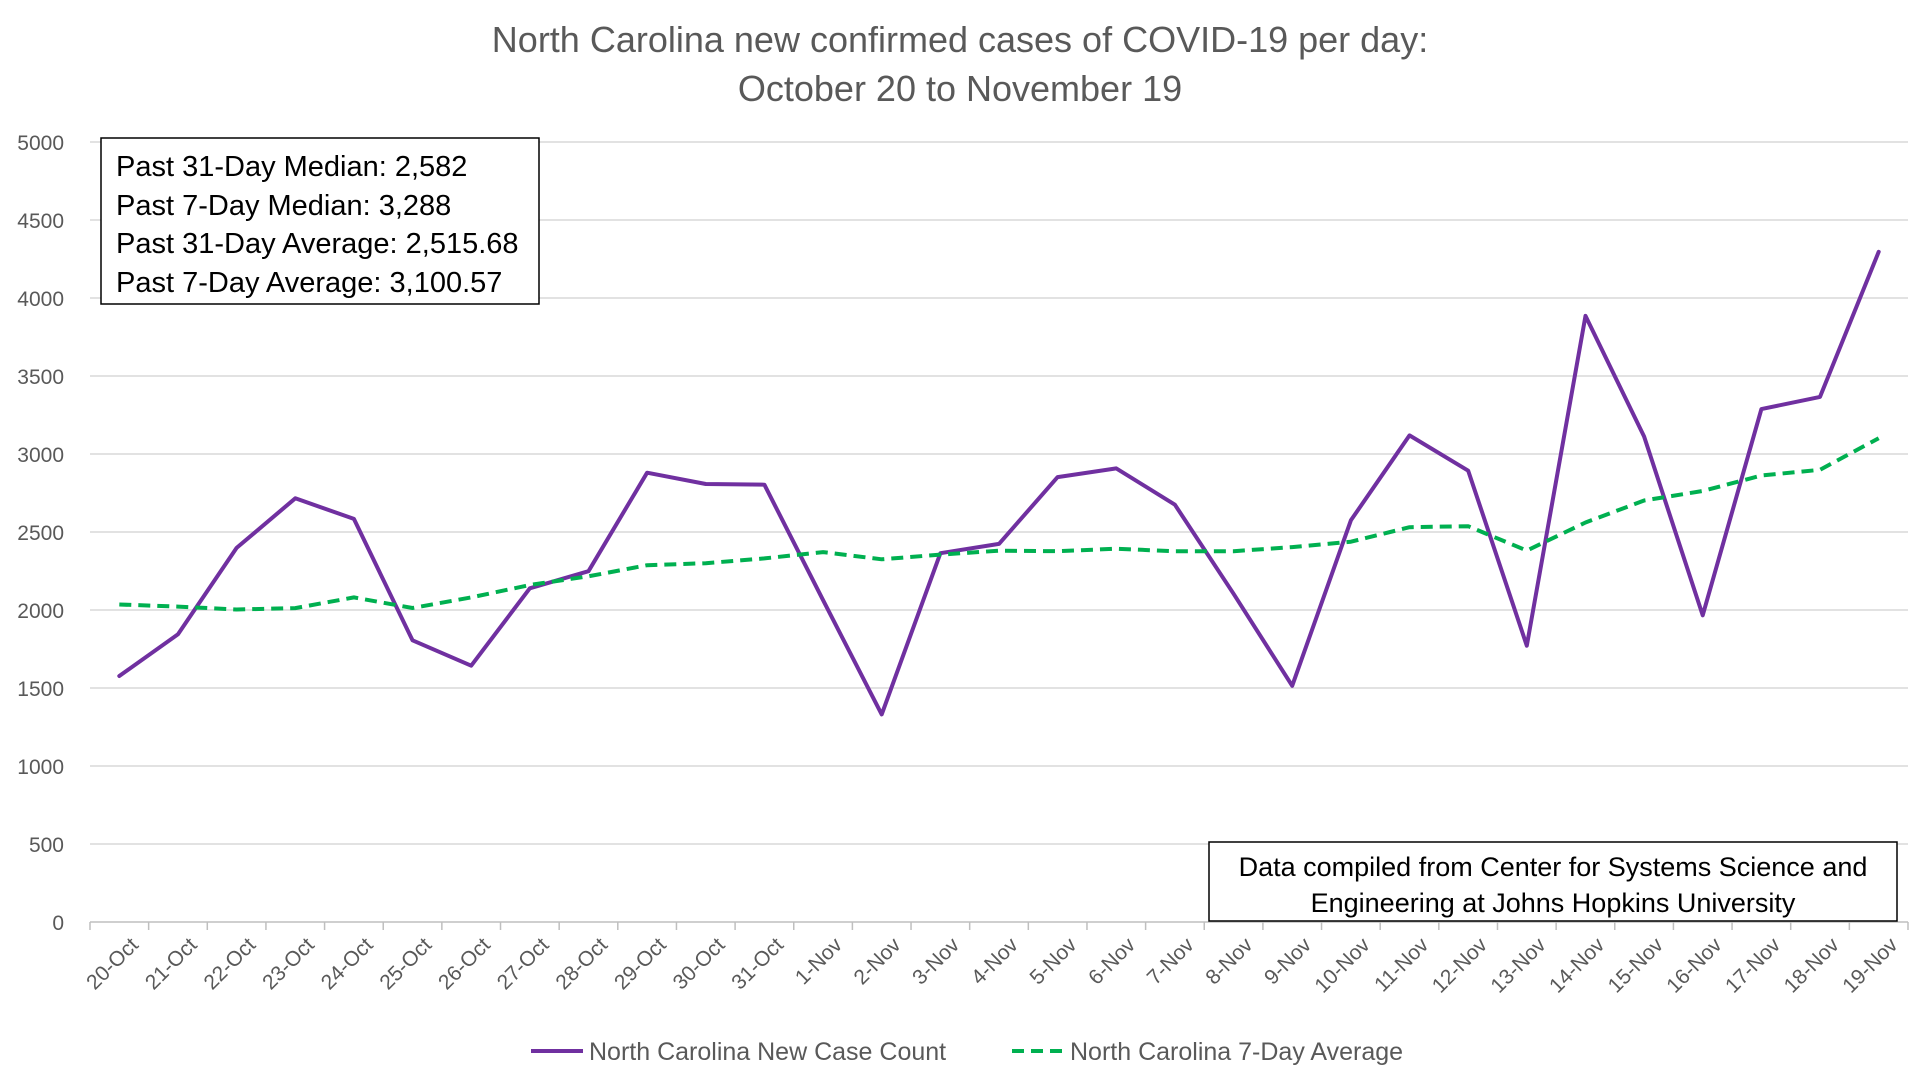 The width and height of the screenshot is (1920, 1080). Describe the element at coordinates (699, 963) in the screenshot. I see `x-tick-label: 30-Oct` at that location.